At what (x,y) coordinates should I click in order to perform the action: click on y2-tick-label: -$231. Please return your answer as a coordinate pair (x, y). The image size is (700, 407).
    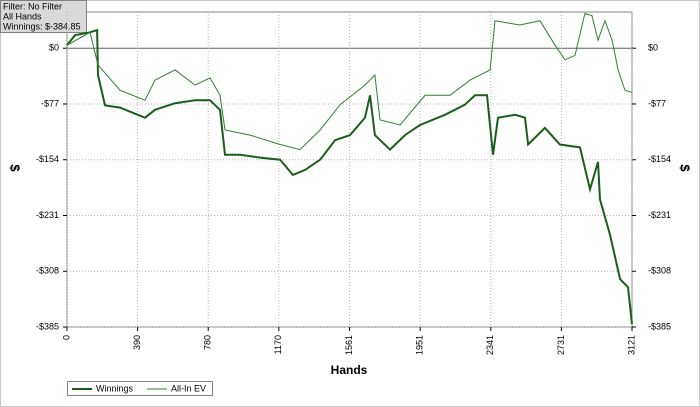
    Looking at the image, I should click on (659, 215).